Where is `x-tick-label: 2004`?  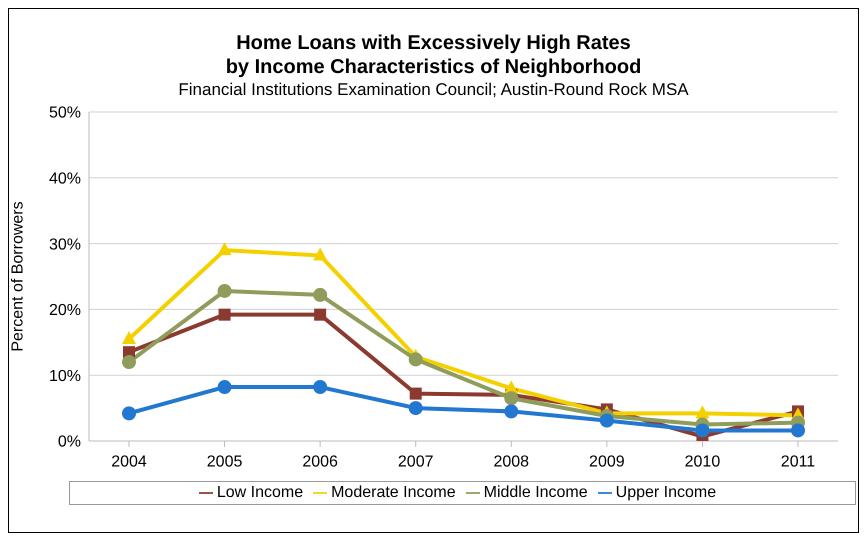
x-tick-label: 2004 is located at coordinates (129, 461).